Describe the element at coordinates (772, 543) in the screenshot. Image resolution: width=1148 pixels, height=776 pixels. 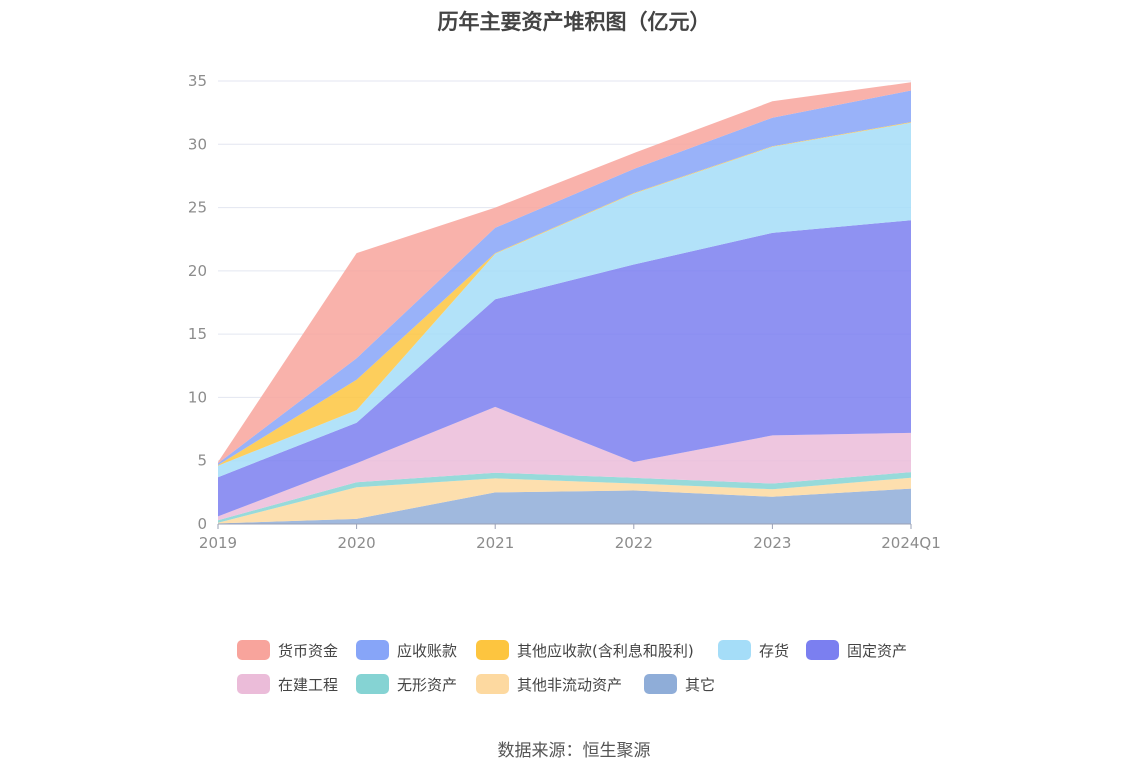
I see `x-tick-label: 2023` at that location.